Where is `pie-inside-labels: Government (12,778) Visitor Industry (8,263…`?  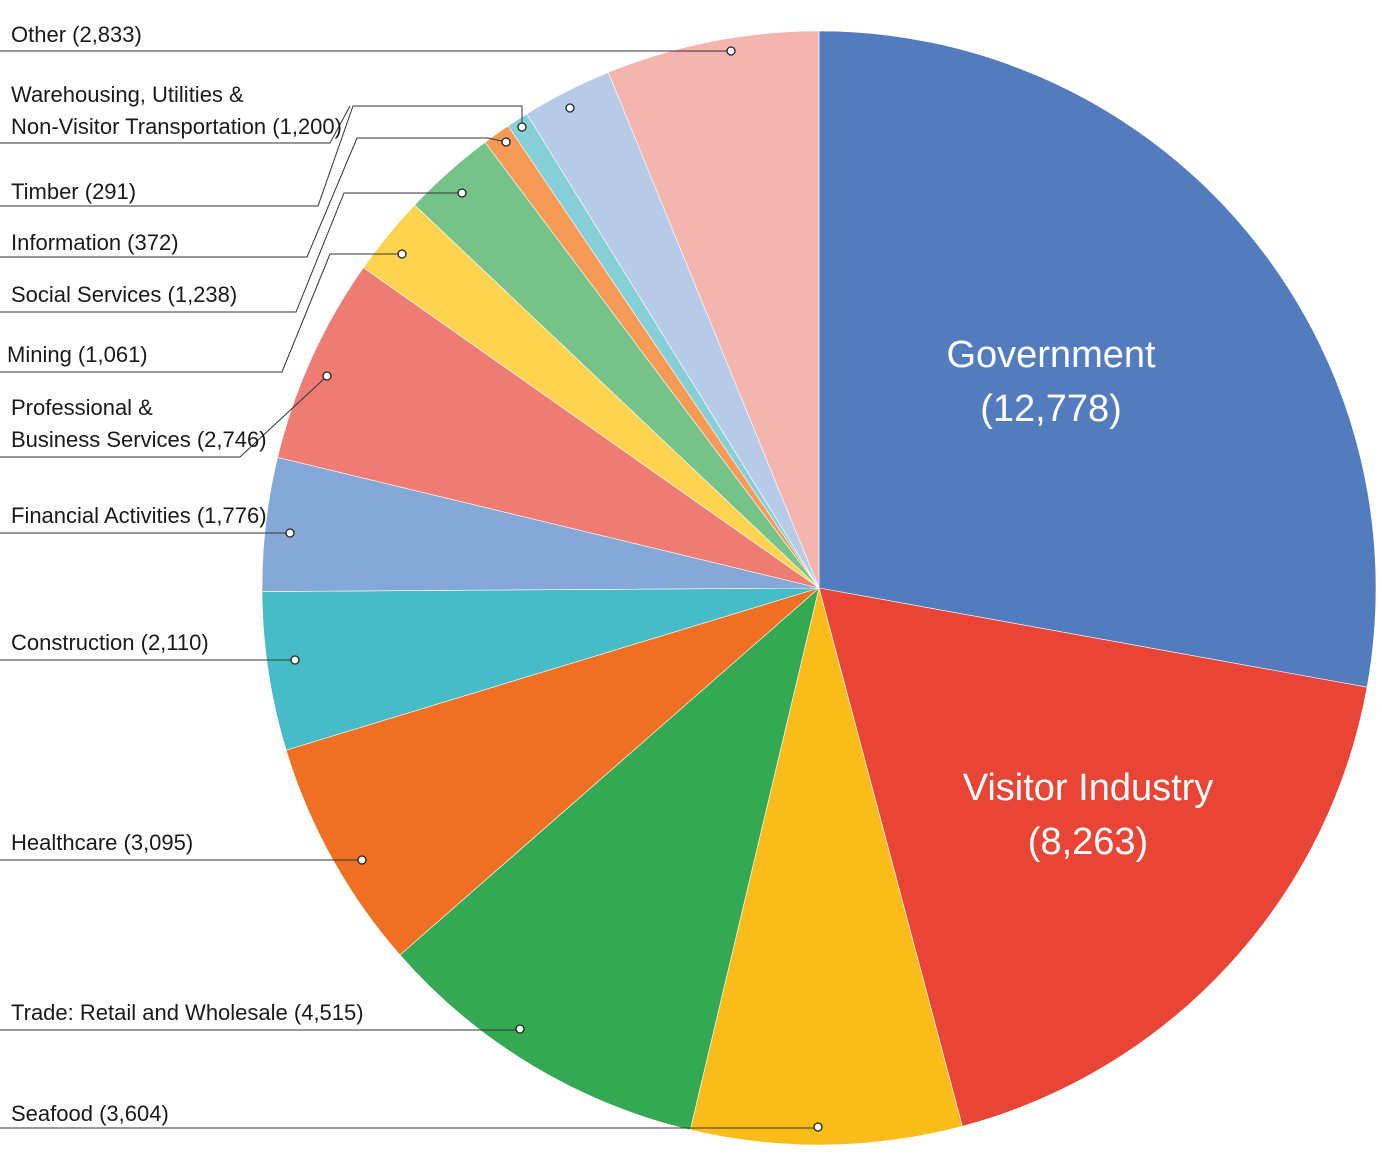
pie-inside-labels: Government (12,778) Visitor Industry (8,263… is located at coordinates (1079, 598).